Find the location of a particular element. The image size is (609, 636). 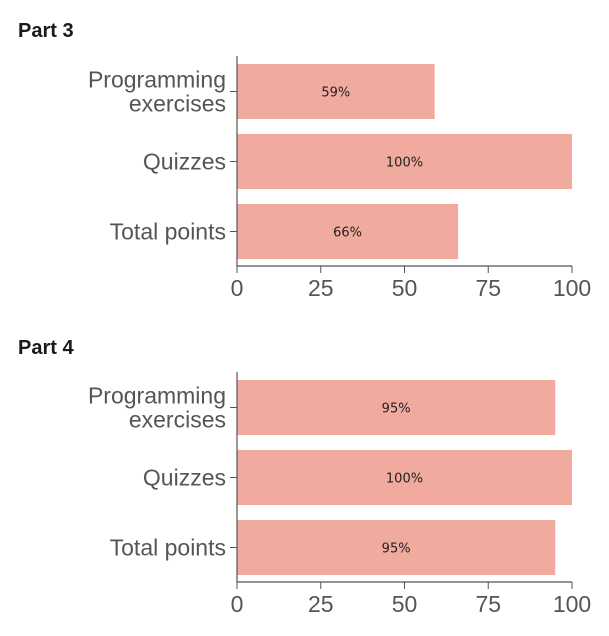

bar-value-label: 66% is located at coordinates (347, 233).